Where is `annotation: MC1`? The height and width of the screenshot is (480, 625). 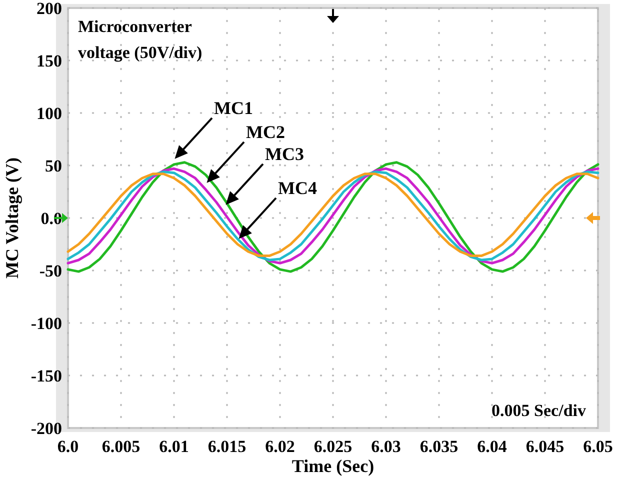
annotation: MC1 is located at coordinates (233, 108).